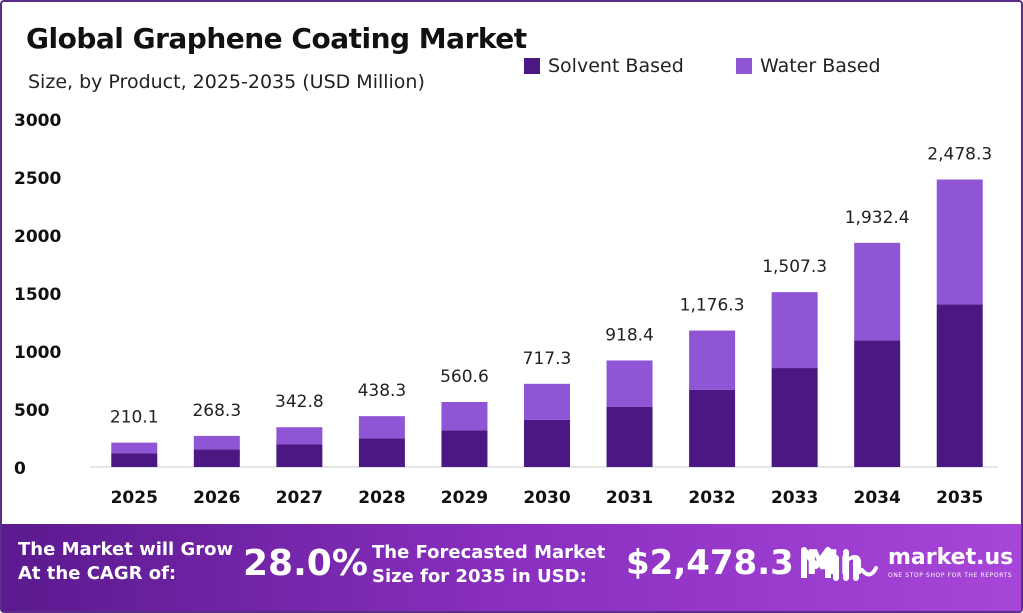 Image resolution: width=1023 pixels, height=613 pixels. I want to click on x-tick-label-2029: 2029, so click(464, 498).